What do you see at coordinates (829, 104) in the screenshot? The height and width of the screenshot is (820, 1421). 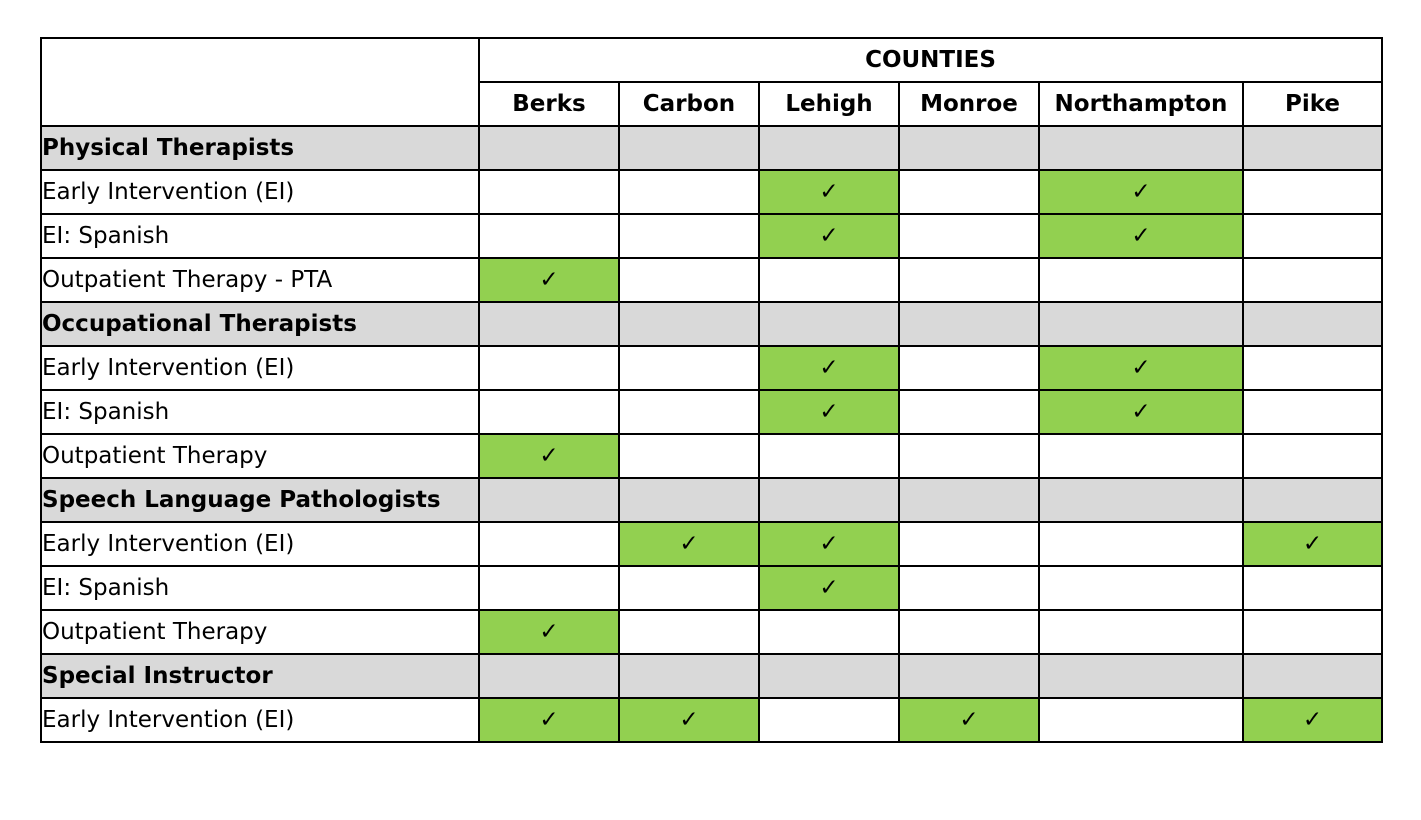 I see `county-header-lehigh: Lehigh` at bounding box center [829, 104].